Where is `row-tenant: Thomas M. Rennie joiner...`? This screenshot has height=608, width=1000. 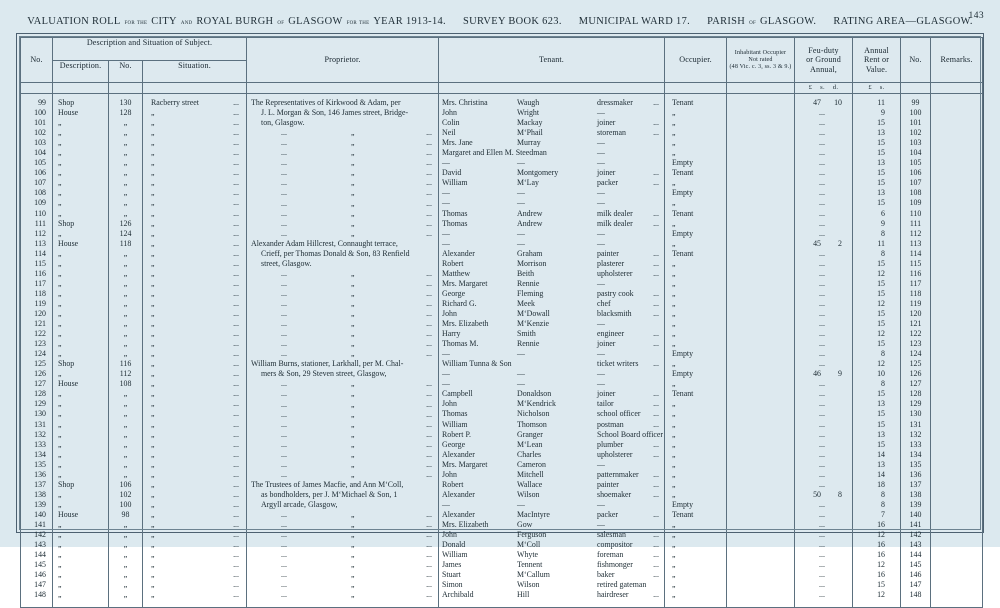 row-tenant: Thomas M. Rennie joiner... is located at coordinates (552, 344).